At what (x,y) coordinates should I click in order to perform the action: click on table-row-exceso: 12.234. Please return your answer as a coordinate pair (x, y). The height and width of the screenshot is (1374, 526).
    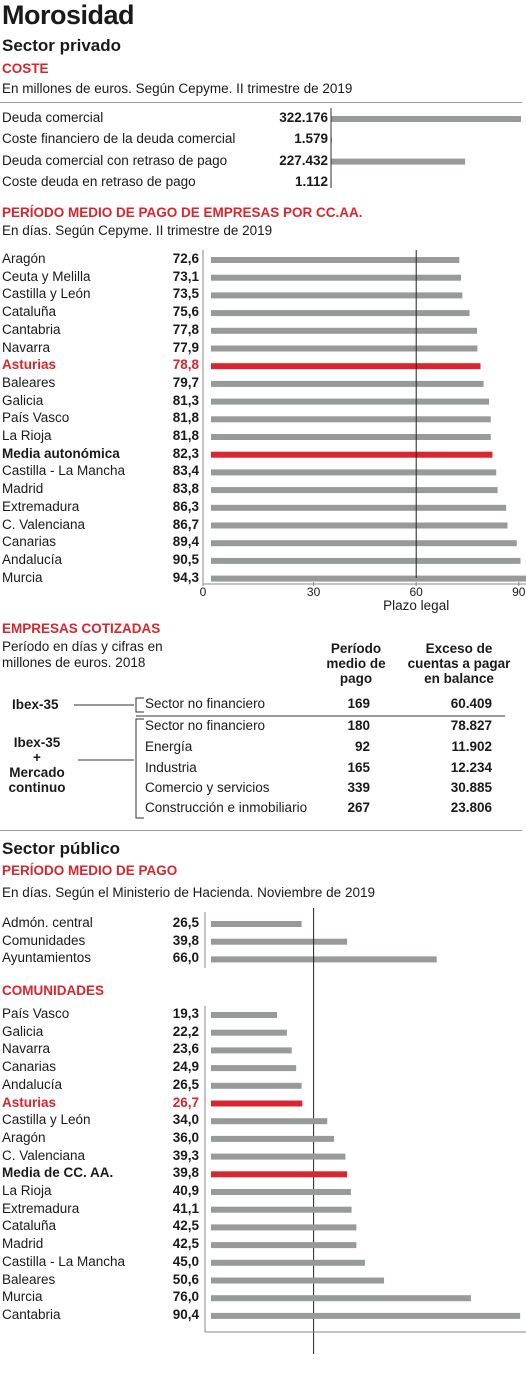
    Looking at the image, I should click on (471, 767).